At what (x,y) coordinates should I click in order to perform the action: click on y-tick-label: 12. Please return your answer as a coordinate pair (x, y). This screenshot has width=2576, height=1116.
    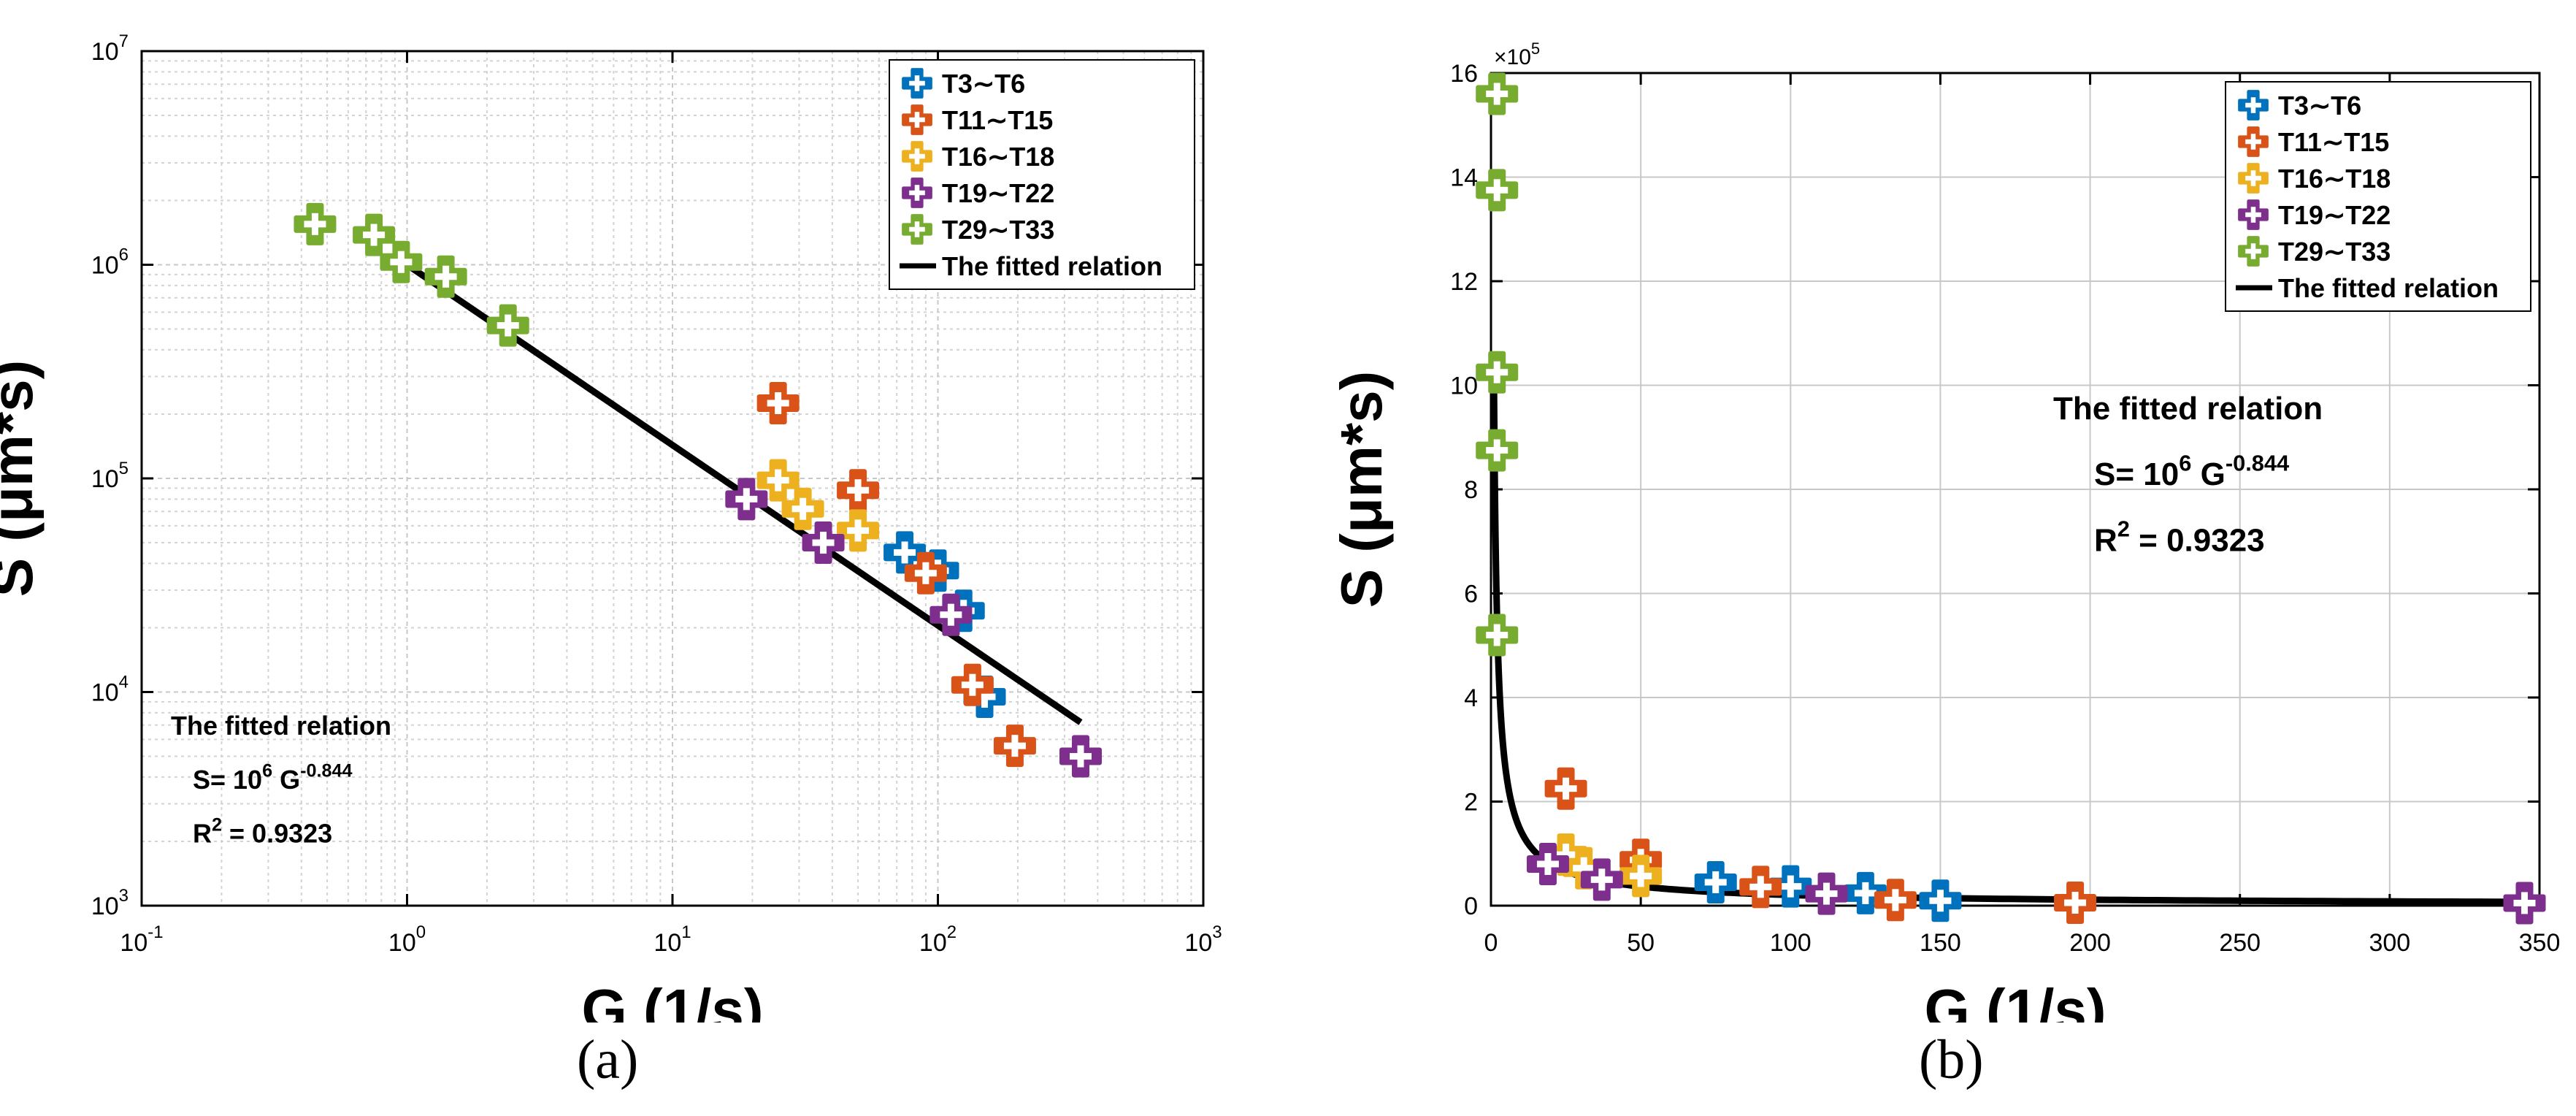
    Looking at the image, I should click on (1464, 282).